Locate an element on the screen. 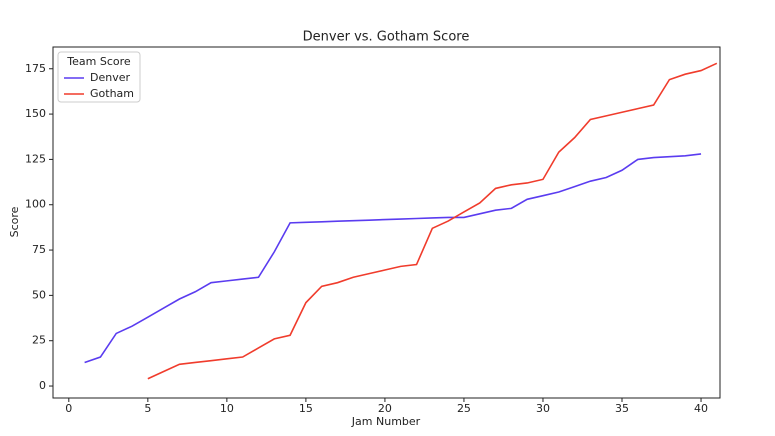  y-tick-label: 75 is located at coordinates (39, 249).